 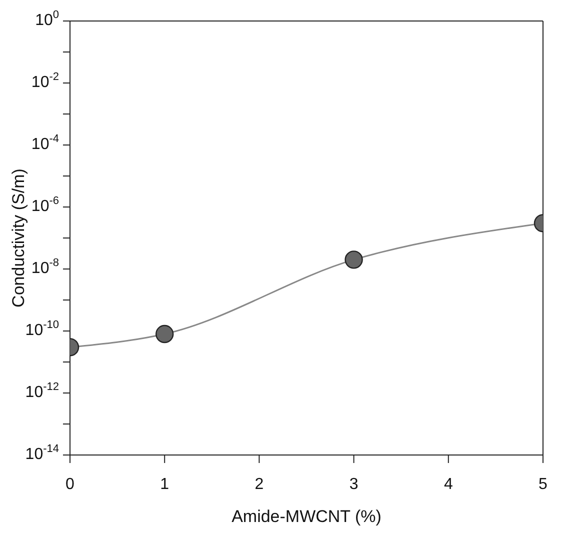 What do you see at coordinates (307, 516) in the screenshot?
I see `x-axis-title: Amide-MWCNT (%)` at bounding box center [307, 516].